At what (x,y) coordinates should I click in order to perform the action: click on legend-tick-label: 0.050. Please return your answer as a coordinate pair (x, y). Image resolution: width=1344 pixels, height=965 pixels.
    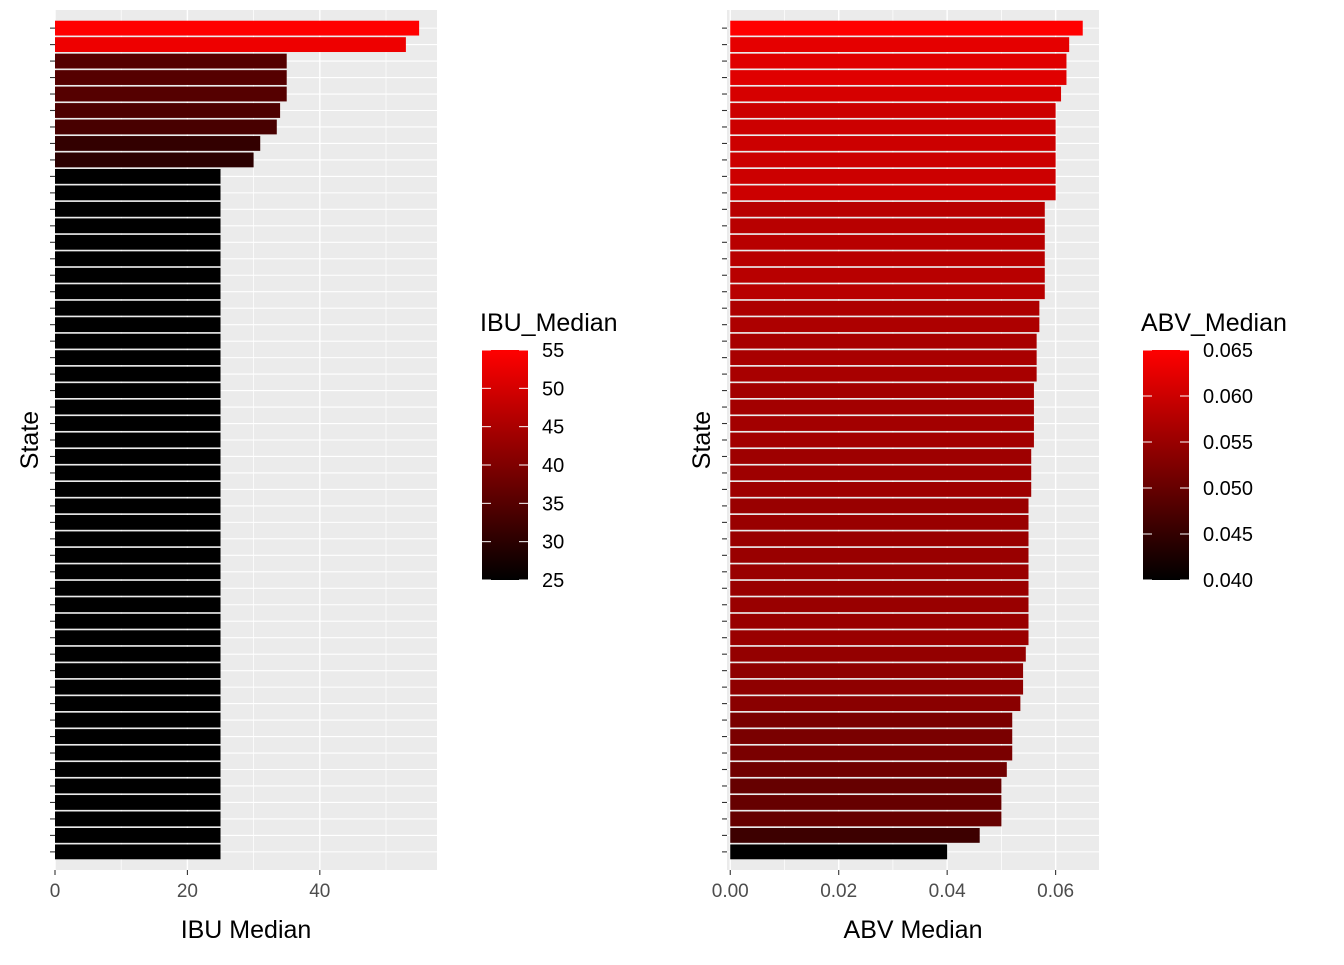
    Looking at the image, I should click on (1228, 489).